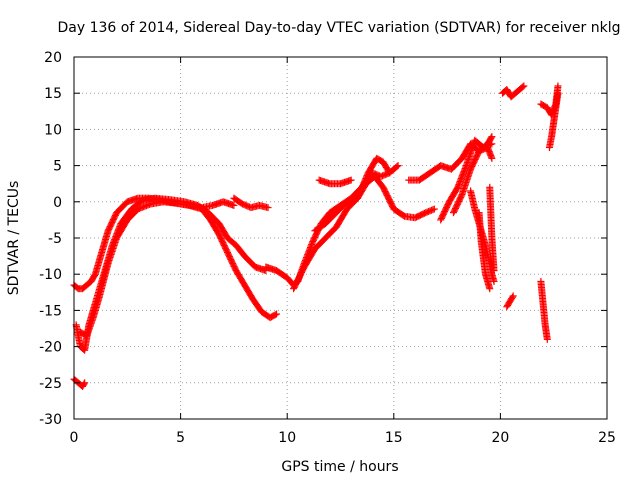  I want to click on y-tick-label: 15, so click(53, 94).